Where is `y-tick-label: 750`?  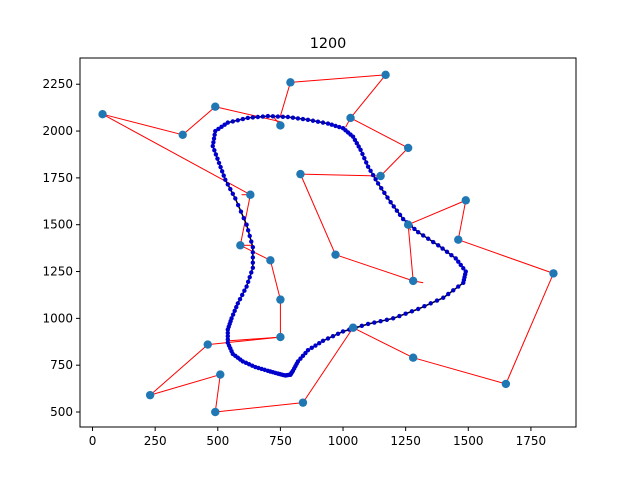 y-tick-label: 750 is located at coordinates (61, 365).